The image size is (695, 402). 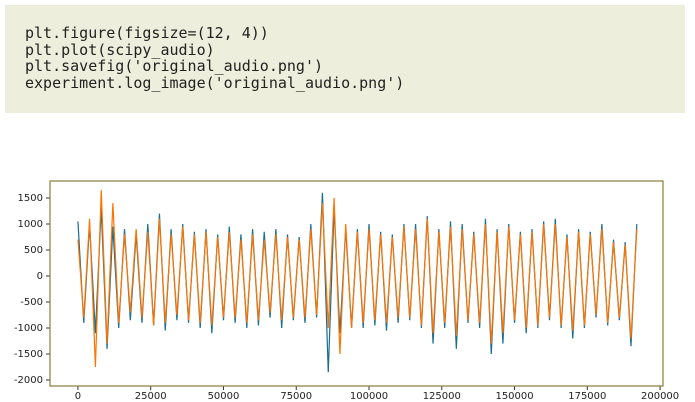 I want to click on x-tick-label: 125000, so click(x=442, y=396).